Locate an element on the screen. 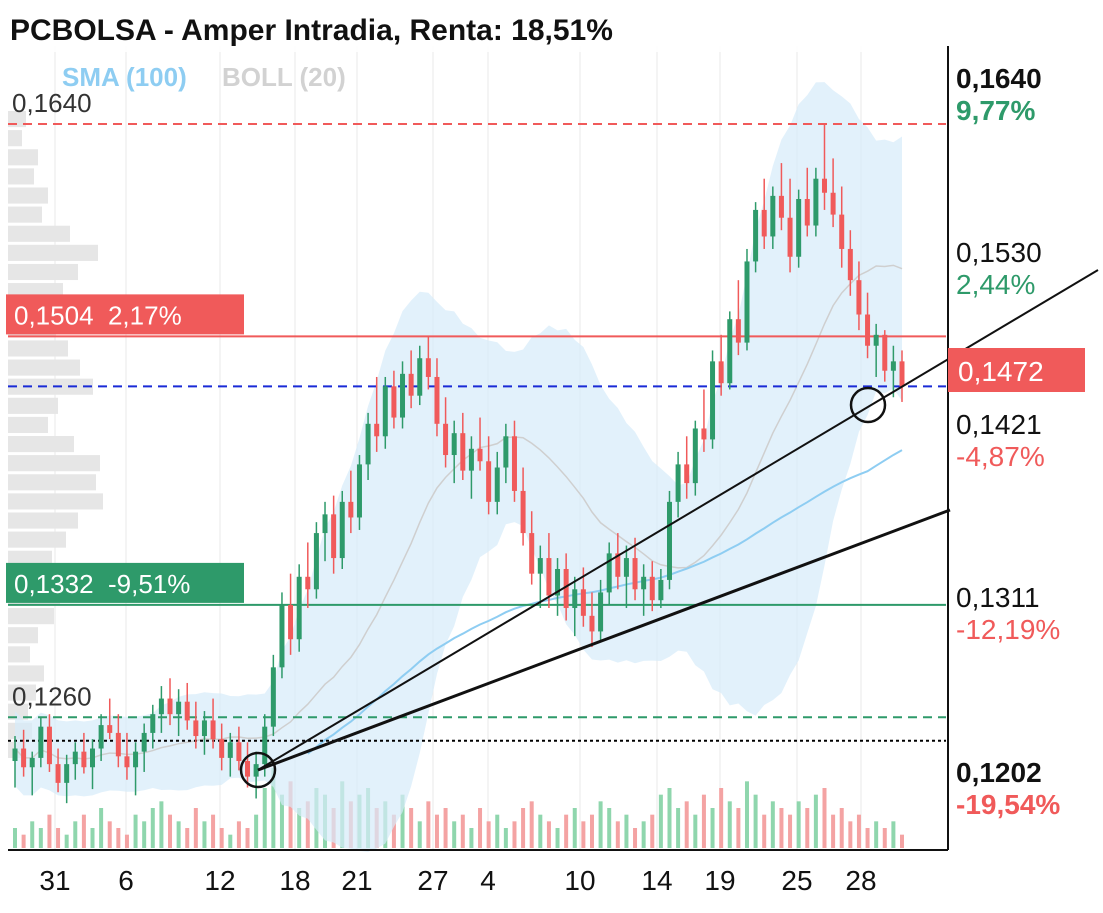 Image resolution: width=1103 pixels, height=913 pixels. right-axis-price-label: 0,1311 is located at coordinates (998, 597).